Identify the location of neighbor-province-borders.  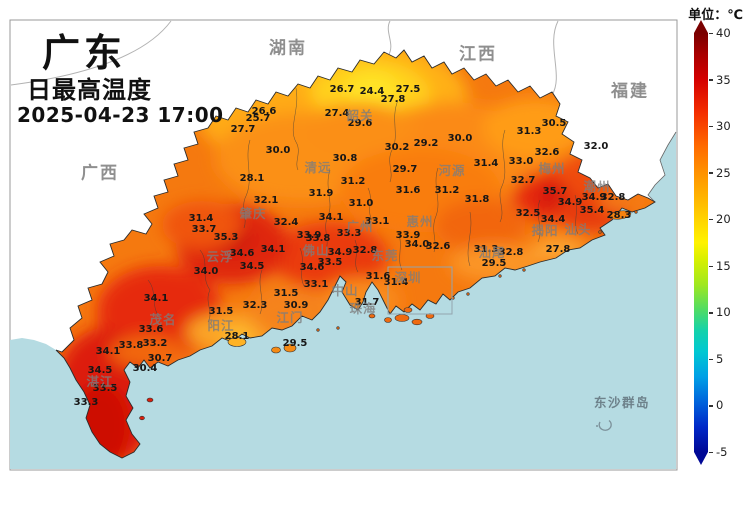
(284, 58).